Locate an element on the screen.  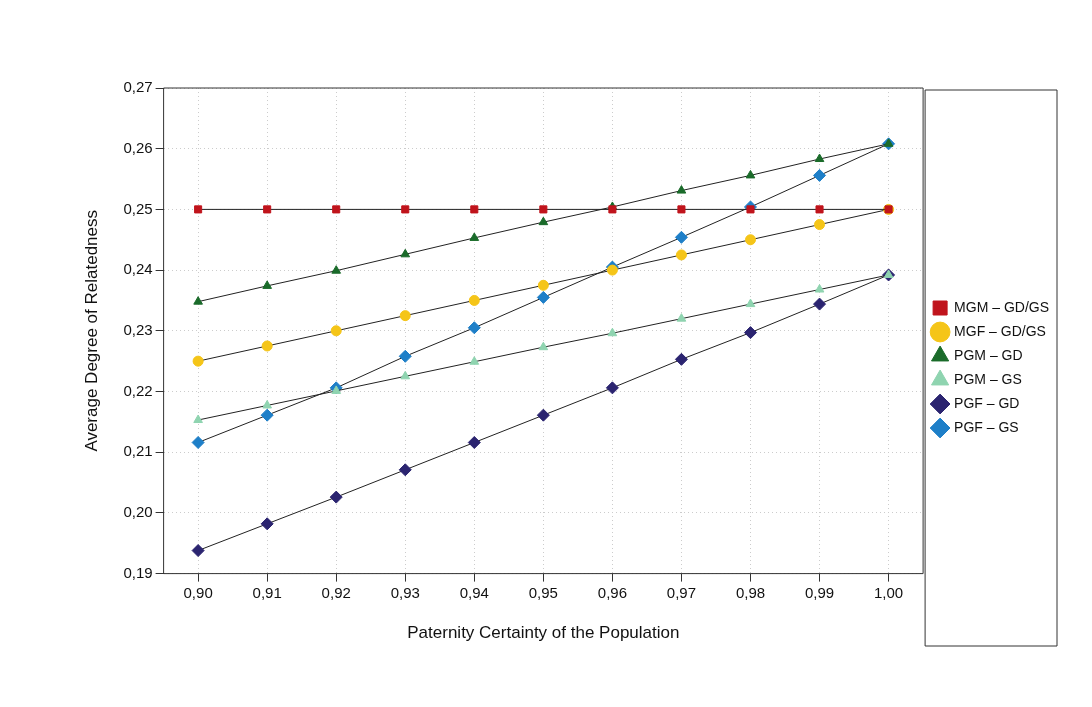
y-tick-label: 0,26 is located at coordinates (138, 147).